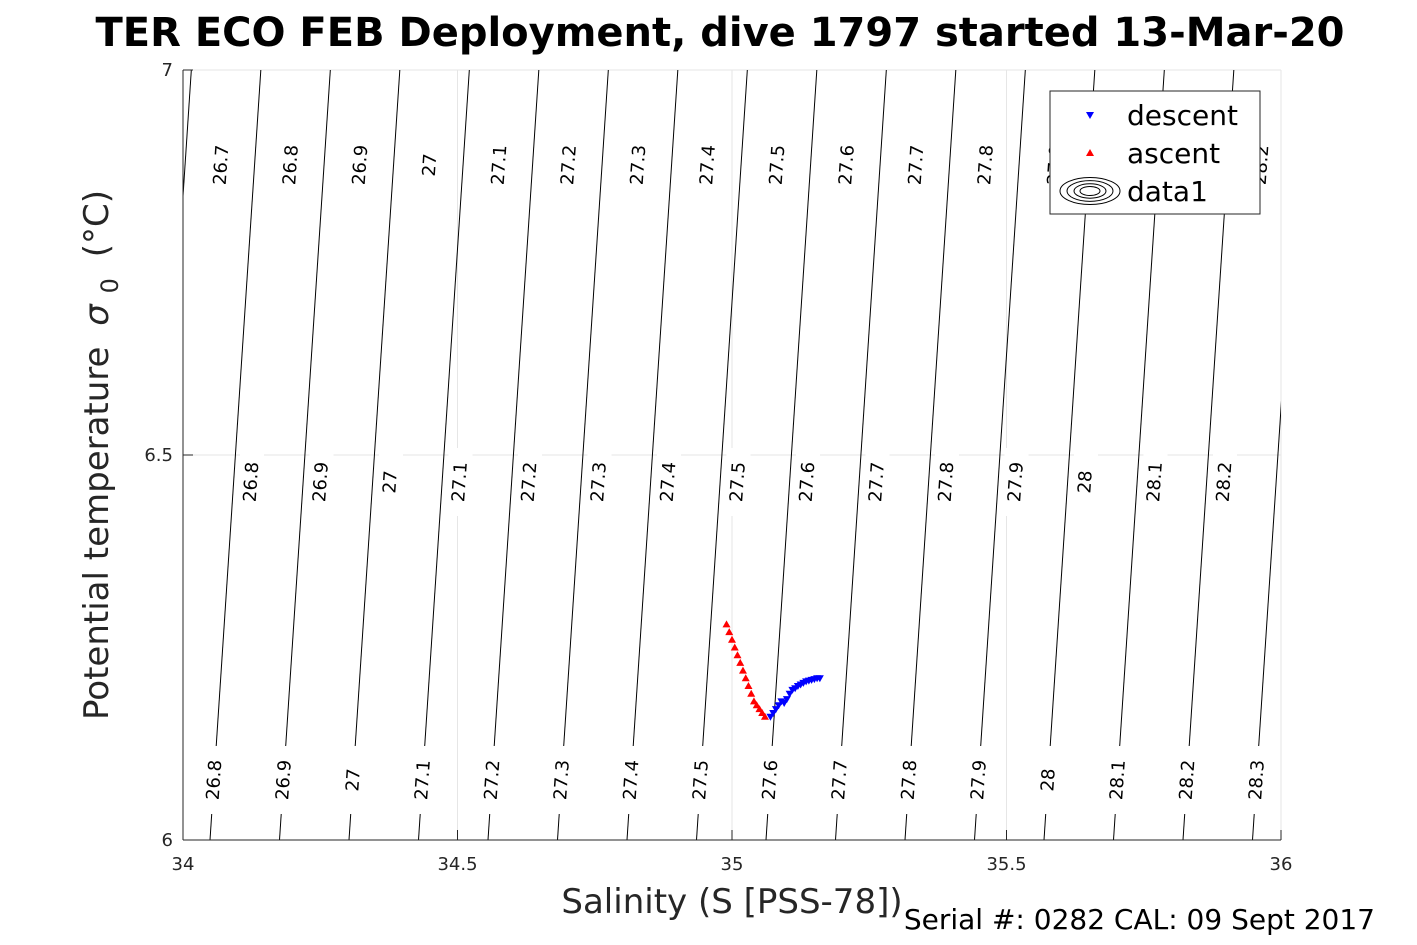  What do you see at coordinates (167, 70) in the screenshot?
I see `y-tick-label: 7` at bounding box center [167, 70].